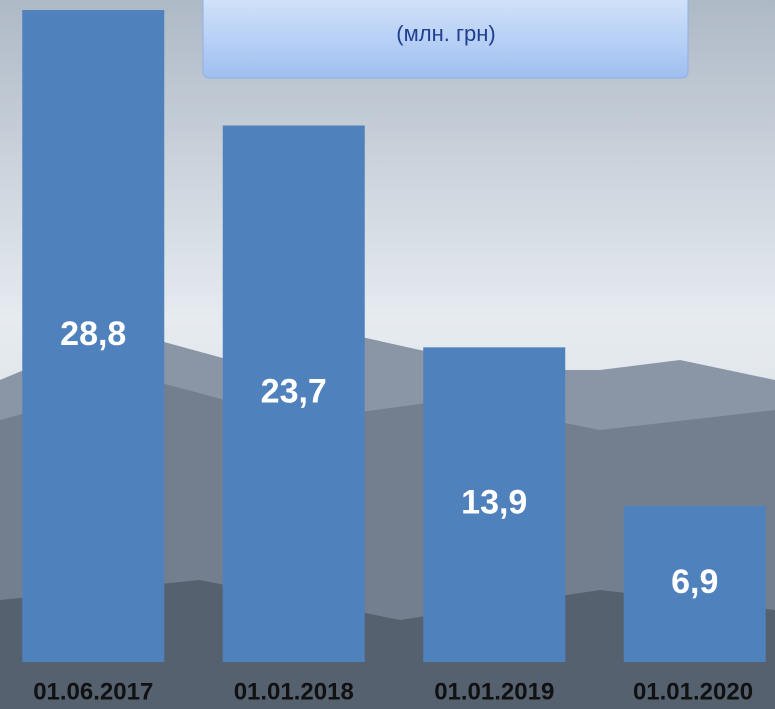 The height and width of the screenshot is (709, 775). I want to click on x-tick-label: 01.01.2019, so click(494, 691).